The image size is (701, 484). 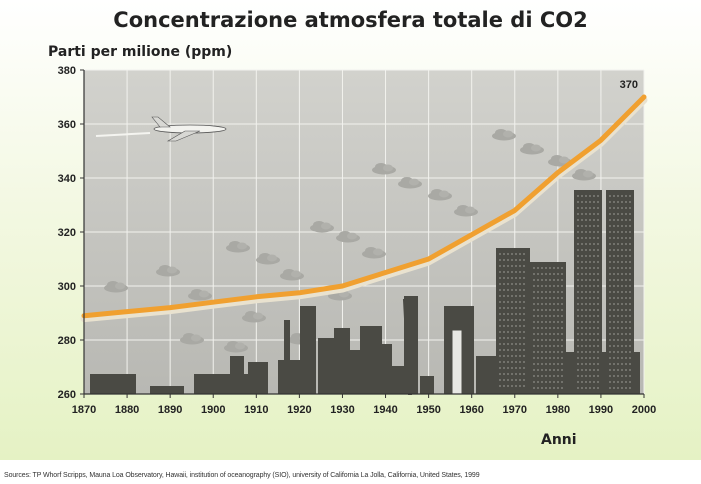 I want to click on y-tick-label: 300, so click(x=67, y=287).